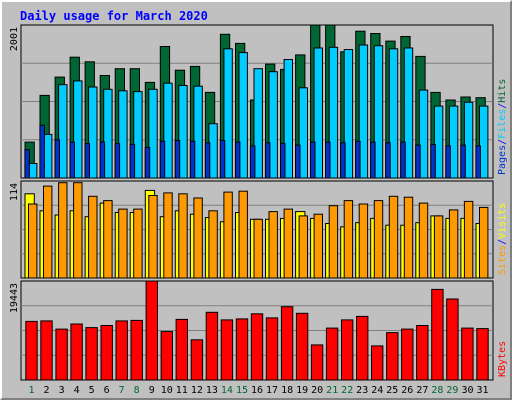 This screenshot has height=400, width=512. Describe the element at coordinates (302, 390) in the screenshot. I see `x-tick-label: 19` at that location.